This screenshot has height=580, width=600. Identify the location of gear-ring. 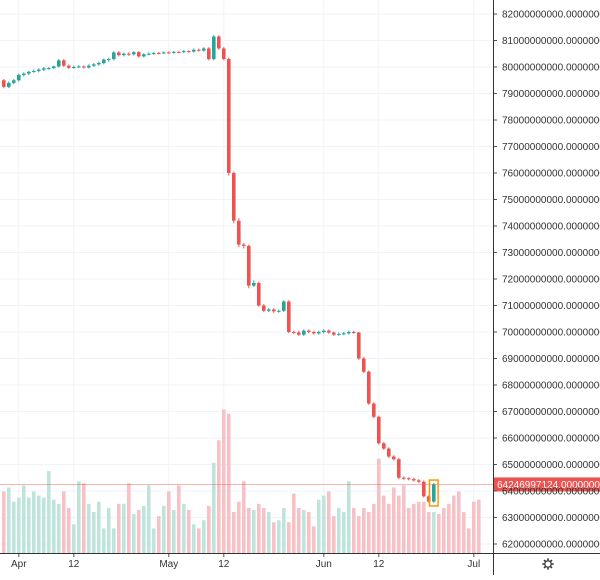
(548, 564).